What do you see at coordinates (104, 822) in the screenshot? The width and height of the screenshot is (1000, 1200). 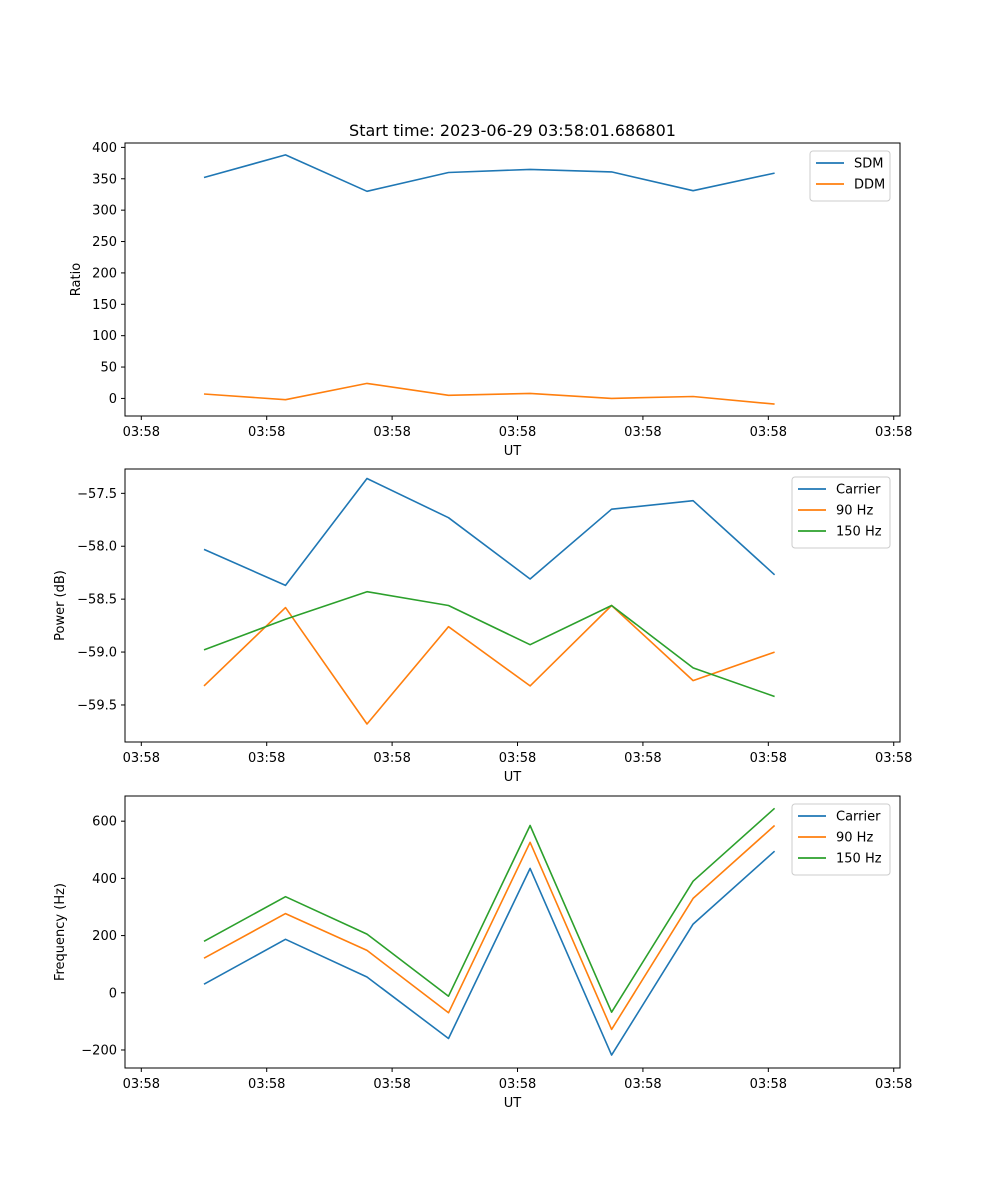 I see `y-tick-label: 600` at bounding box center [104, 822].